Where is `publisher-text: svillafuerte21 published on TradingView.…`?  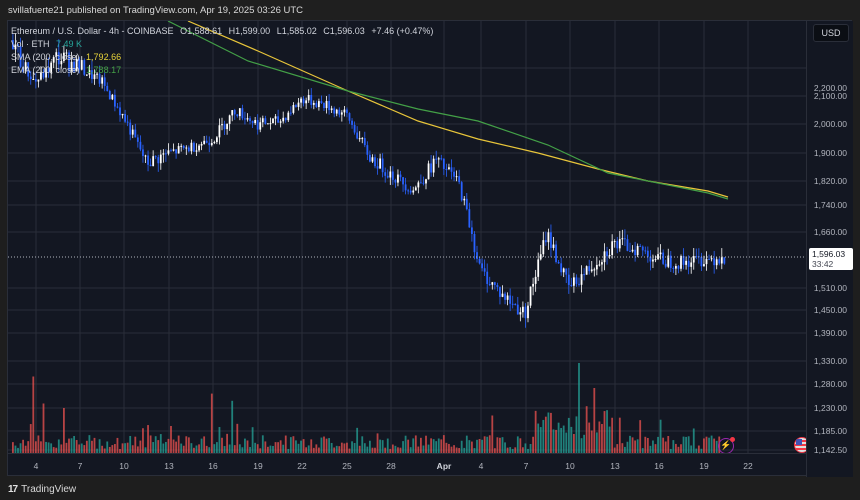 publisher-text: svillafuerte21 published on TradingView.… is located at coordinates (156, 10).